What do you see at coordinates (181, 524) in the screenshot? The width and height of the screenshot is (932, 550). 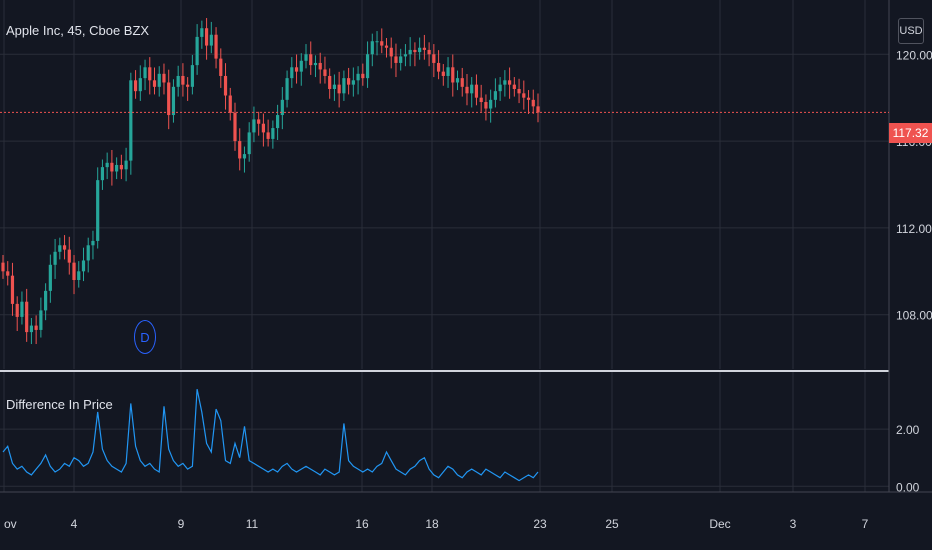 I see `time-tick-label: 9` at bounding box center [181, 524].